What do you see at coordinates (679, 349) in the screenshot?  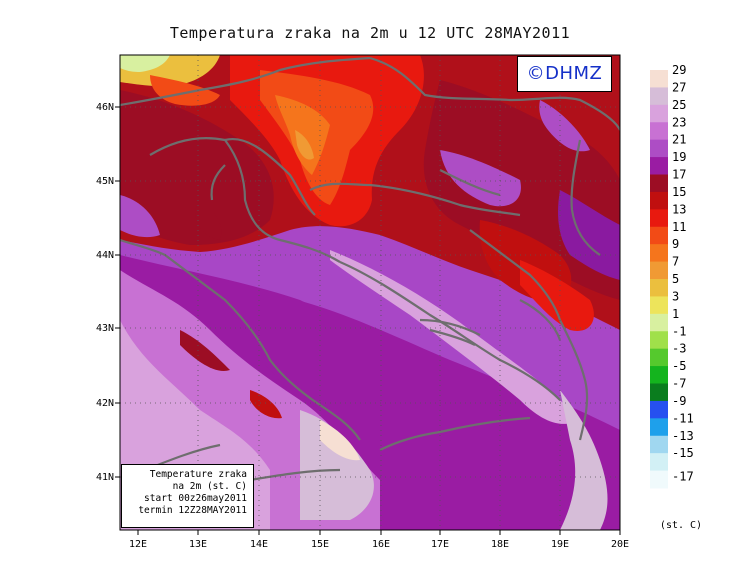 I see `colorbar-label: -3` at bounding box center [679, 349].